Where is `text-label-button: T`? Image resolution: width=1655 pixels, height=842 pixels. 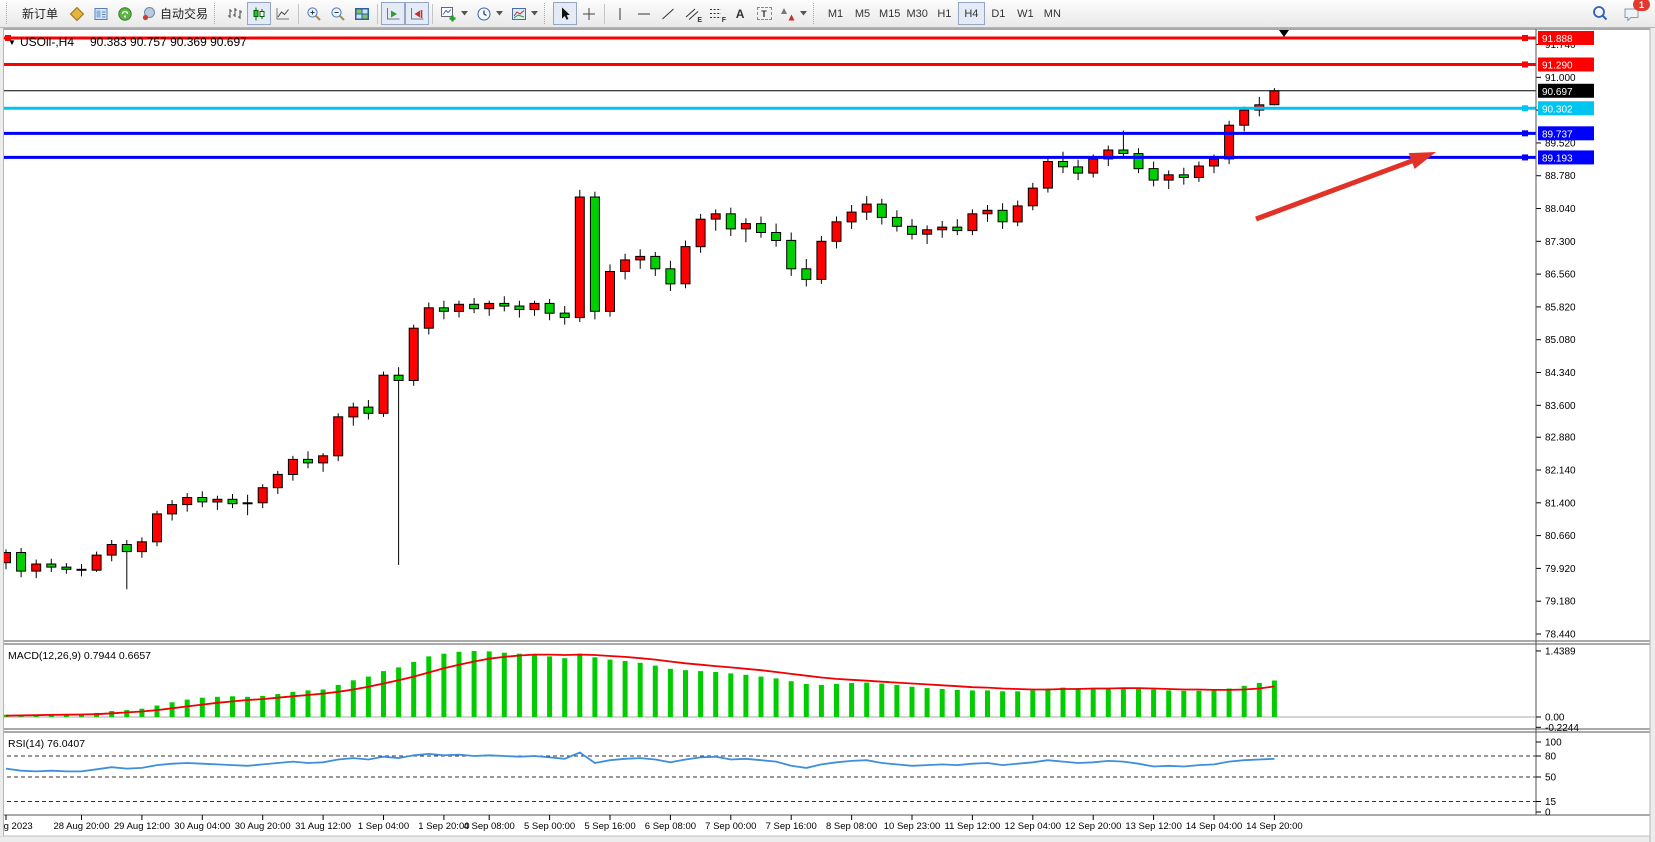
text-label-button: T is located at coordinates (764, 13).